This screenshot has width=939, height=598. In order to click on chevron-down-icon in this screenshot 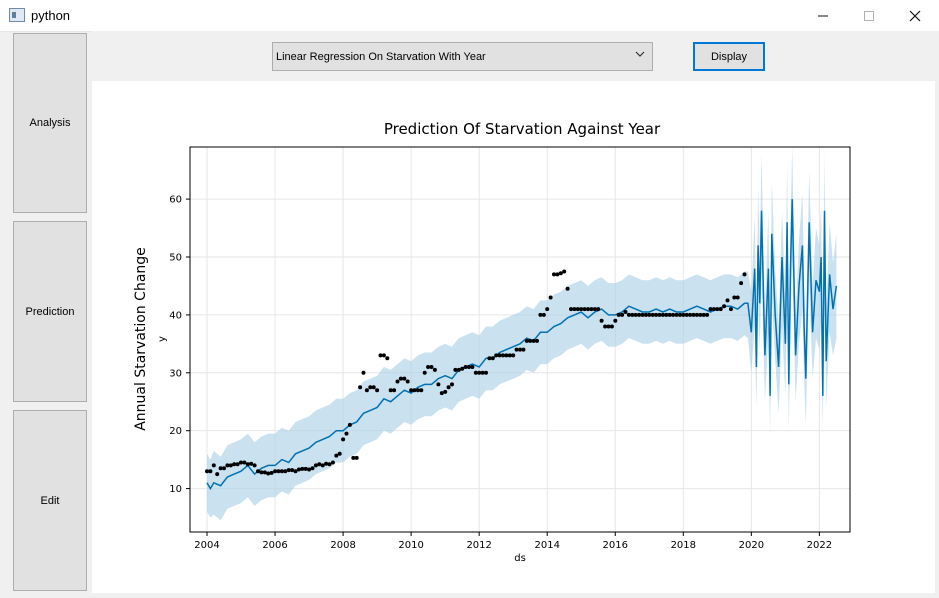, I will do `click(640, 54)`.